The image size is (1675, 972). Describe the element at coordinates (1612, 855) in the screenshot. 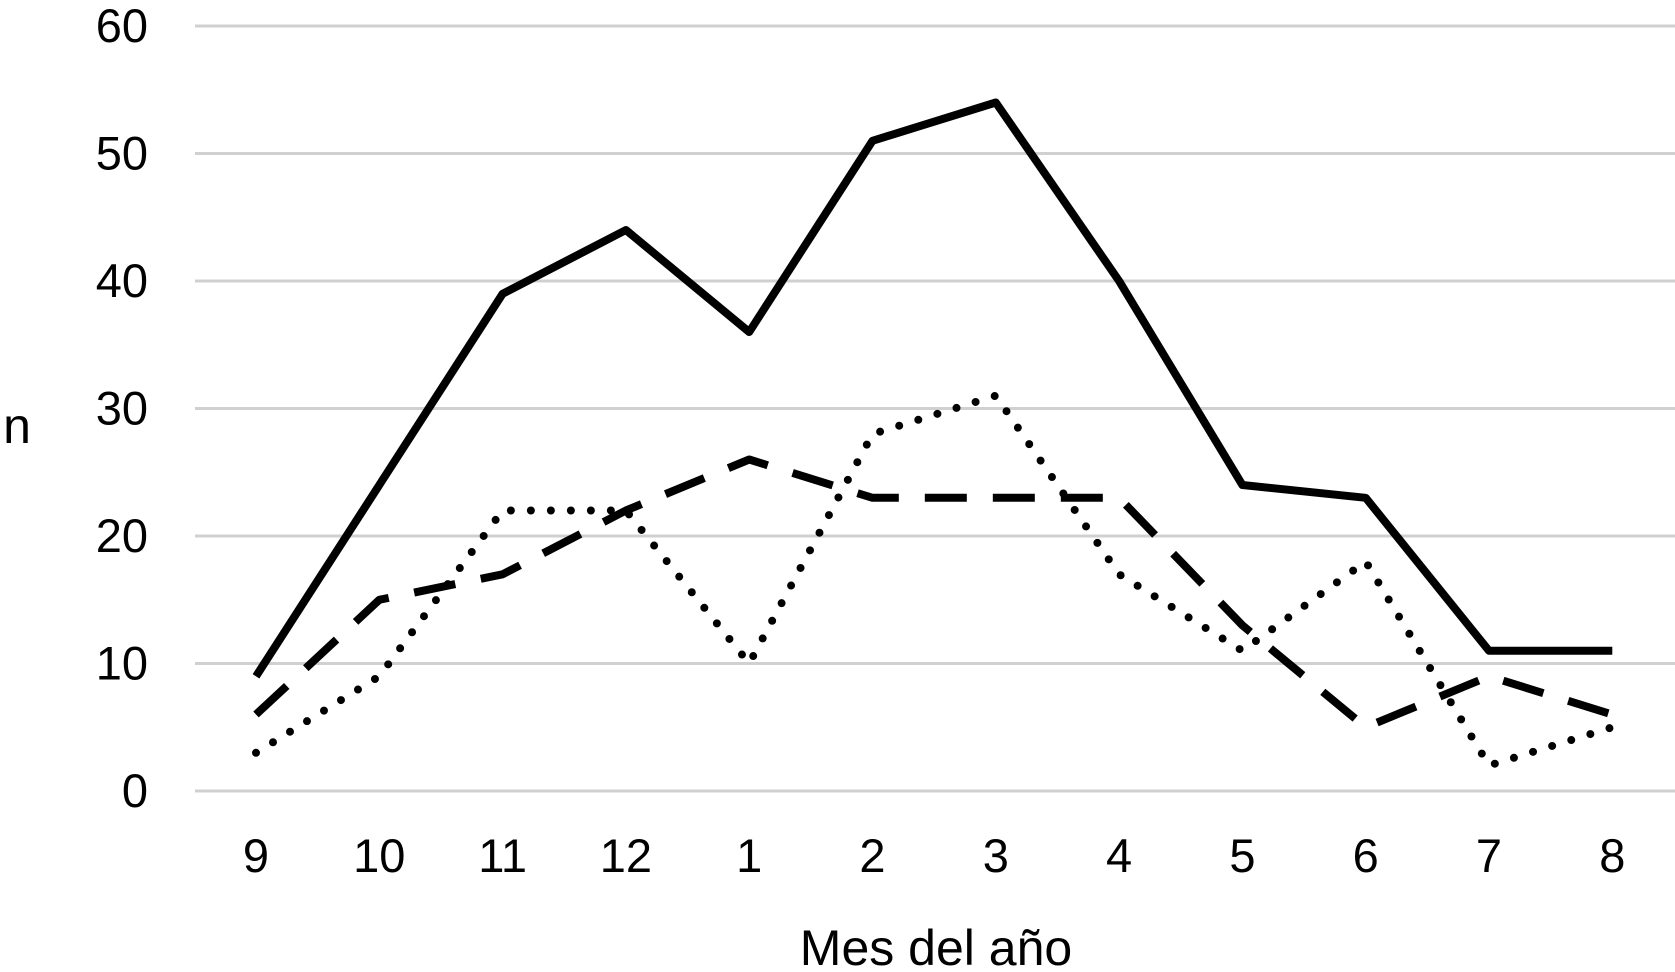

I see `x-tick-label: 8` at that location.